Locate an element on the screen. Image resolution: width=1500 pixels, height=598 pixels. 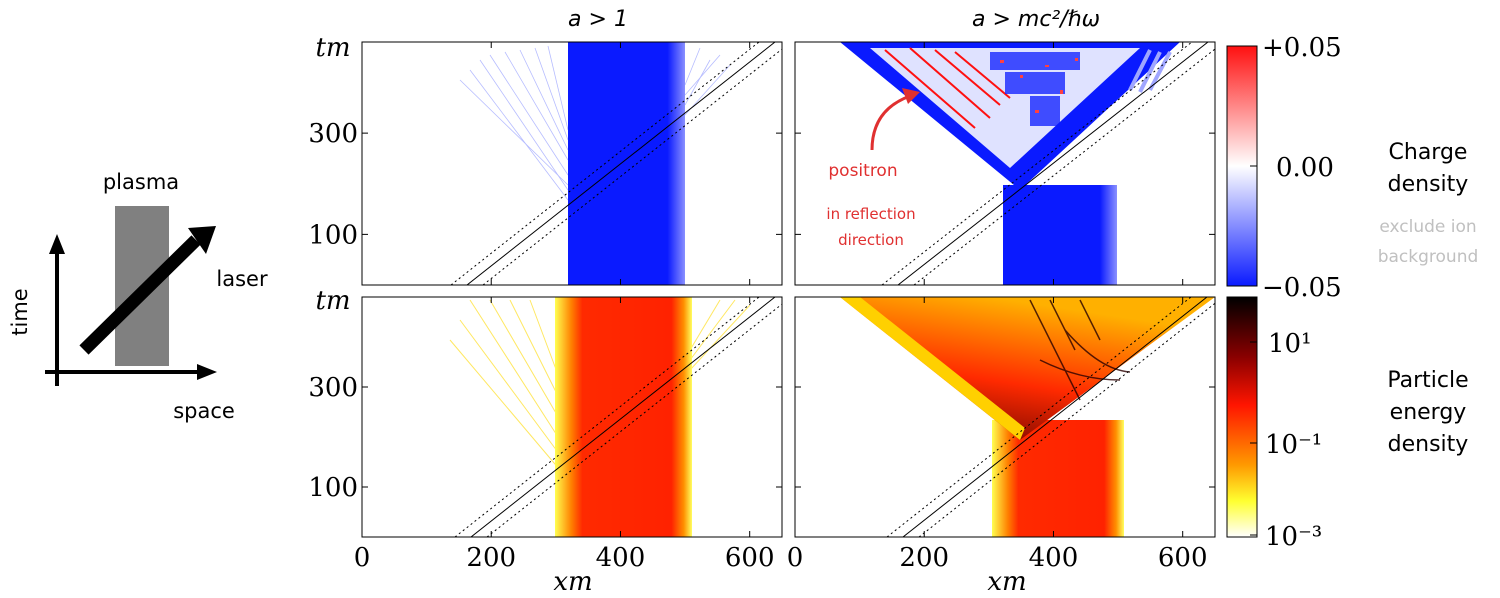
schematic-space-label: space is located at coordinates (204, 411).